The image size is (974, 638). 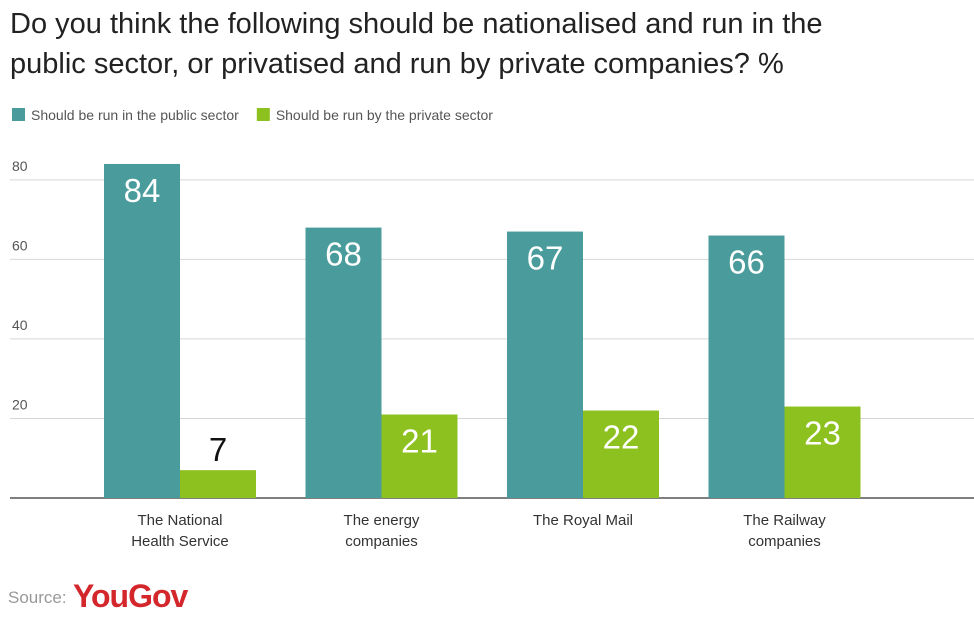 What do you see at coordinates (180, 531) in the screenshot?
I see `x-tick-label: The National Health Service` at bounding box center [180, 531].